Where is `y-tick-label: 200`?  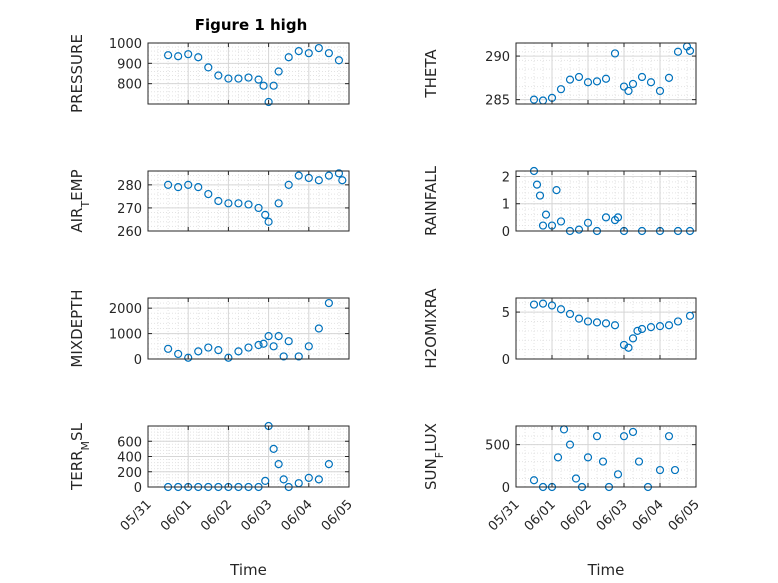
y-tick-label: 200 is located at coordinates (129, 473).